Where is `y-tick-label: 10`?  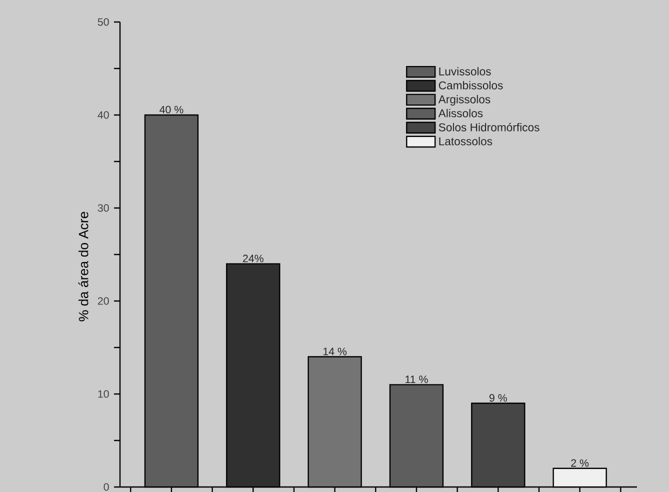 y-tick-label: 10 is located at coordinates (103, 394).